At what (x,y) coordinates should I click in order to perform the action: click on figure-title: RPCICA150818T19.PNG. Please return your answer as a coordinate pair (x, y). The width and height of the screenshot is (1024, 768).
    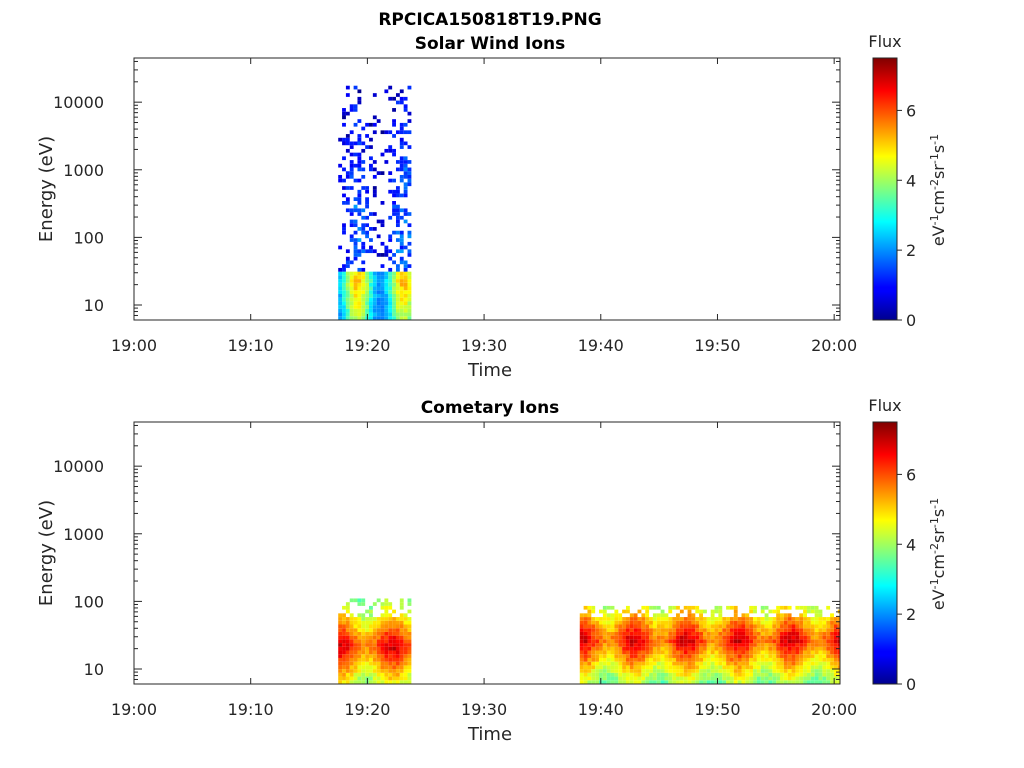
    Looking at the image, I should click on (489, 20).